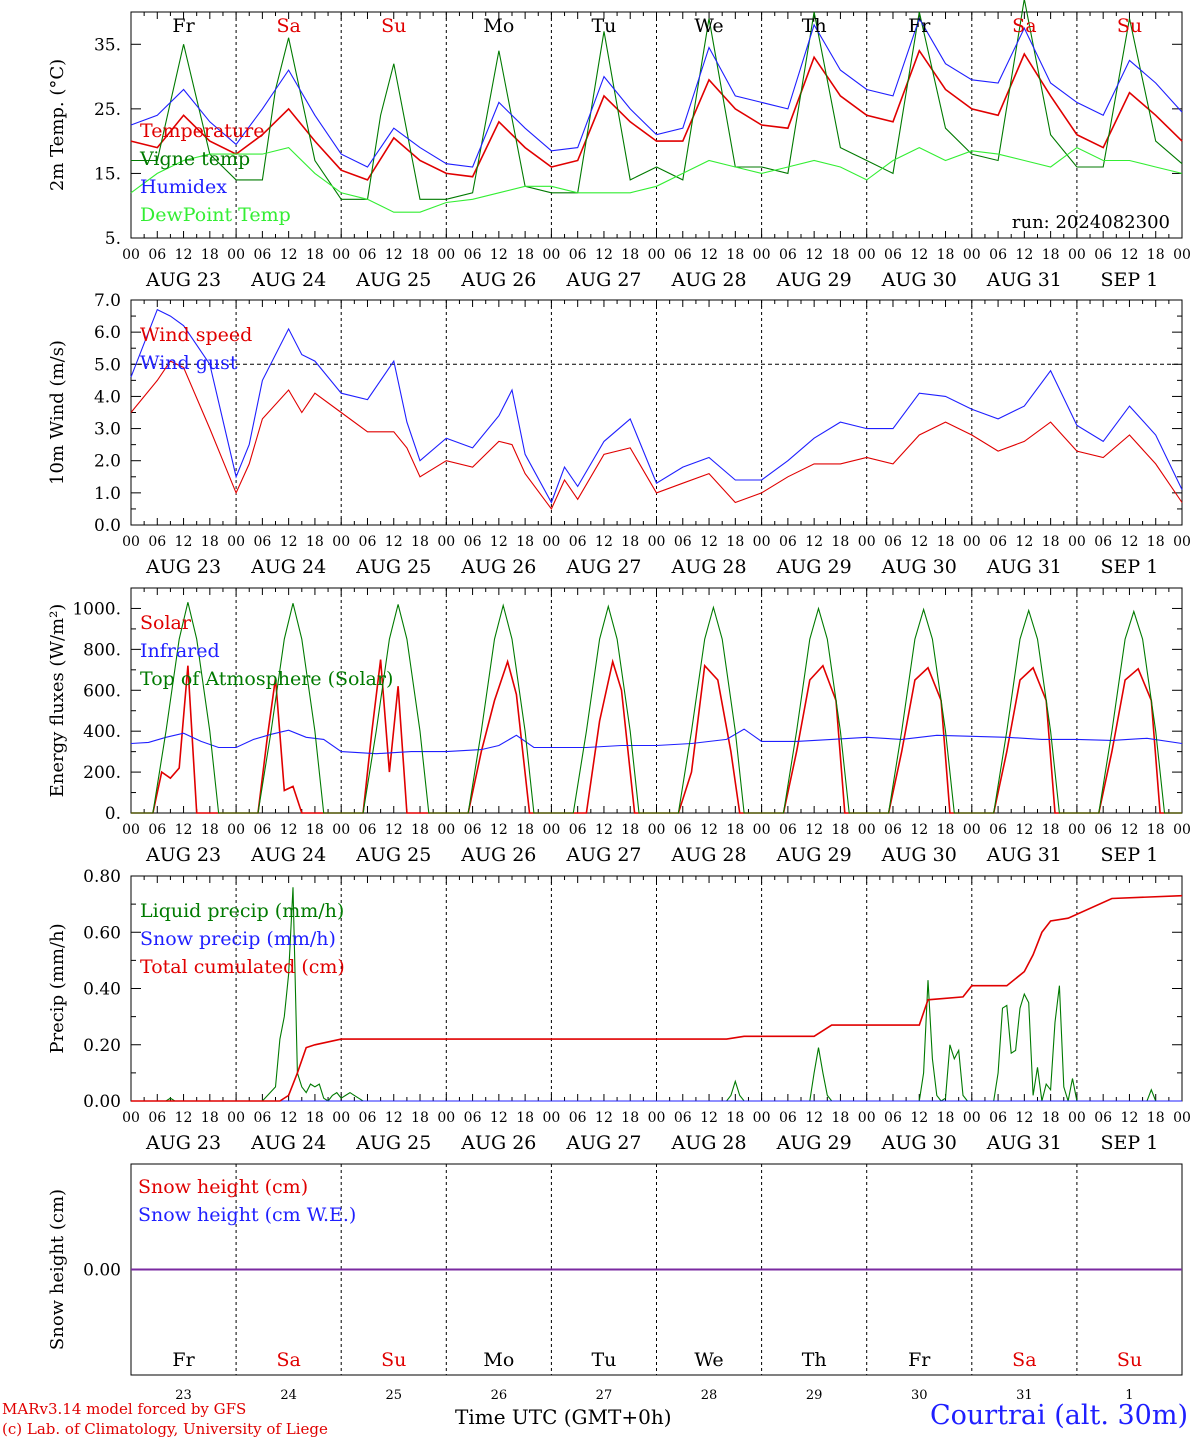 This screenshot has width=1194, height=1440. What do you see at coordinates (1130, 1143) in the screenshot?
I see `x-date-label: SEP 1` at bounding box center [1130, 1143].